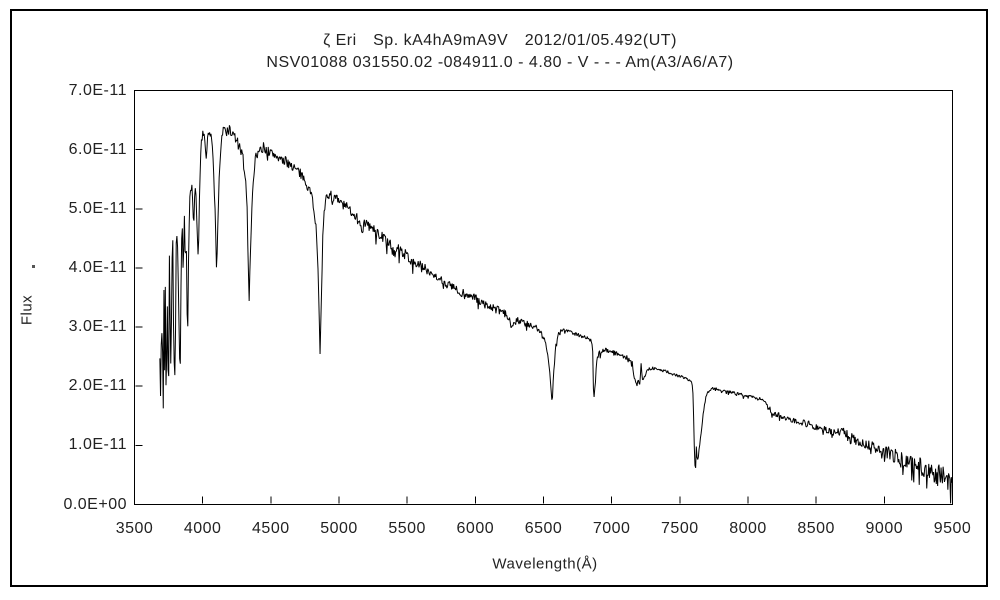 The height and width of the screenshot is (600, 1000). Describe the element at coordinates (816, 528) in the screenshot. I see `x-tick-label: 8500` at that location.